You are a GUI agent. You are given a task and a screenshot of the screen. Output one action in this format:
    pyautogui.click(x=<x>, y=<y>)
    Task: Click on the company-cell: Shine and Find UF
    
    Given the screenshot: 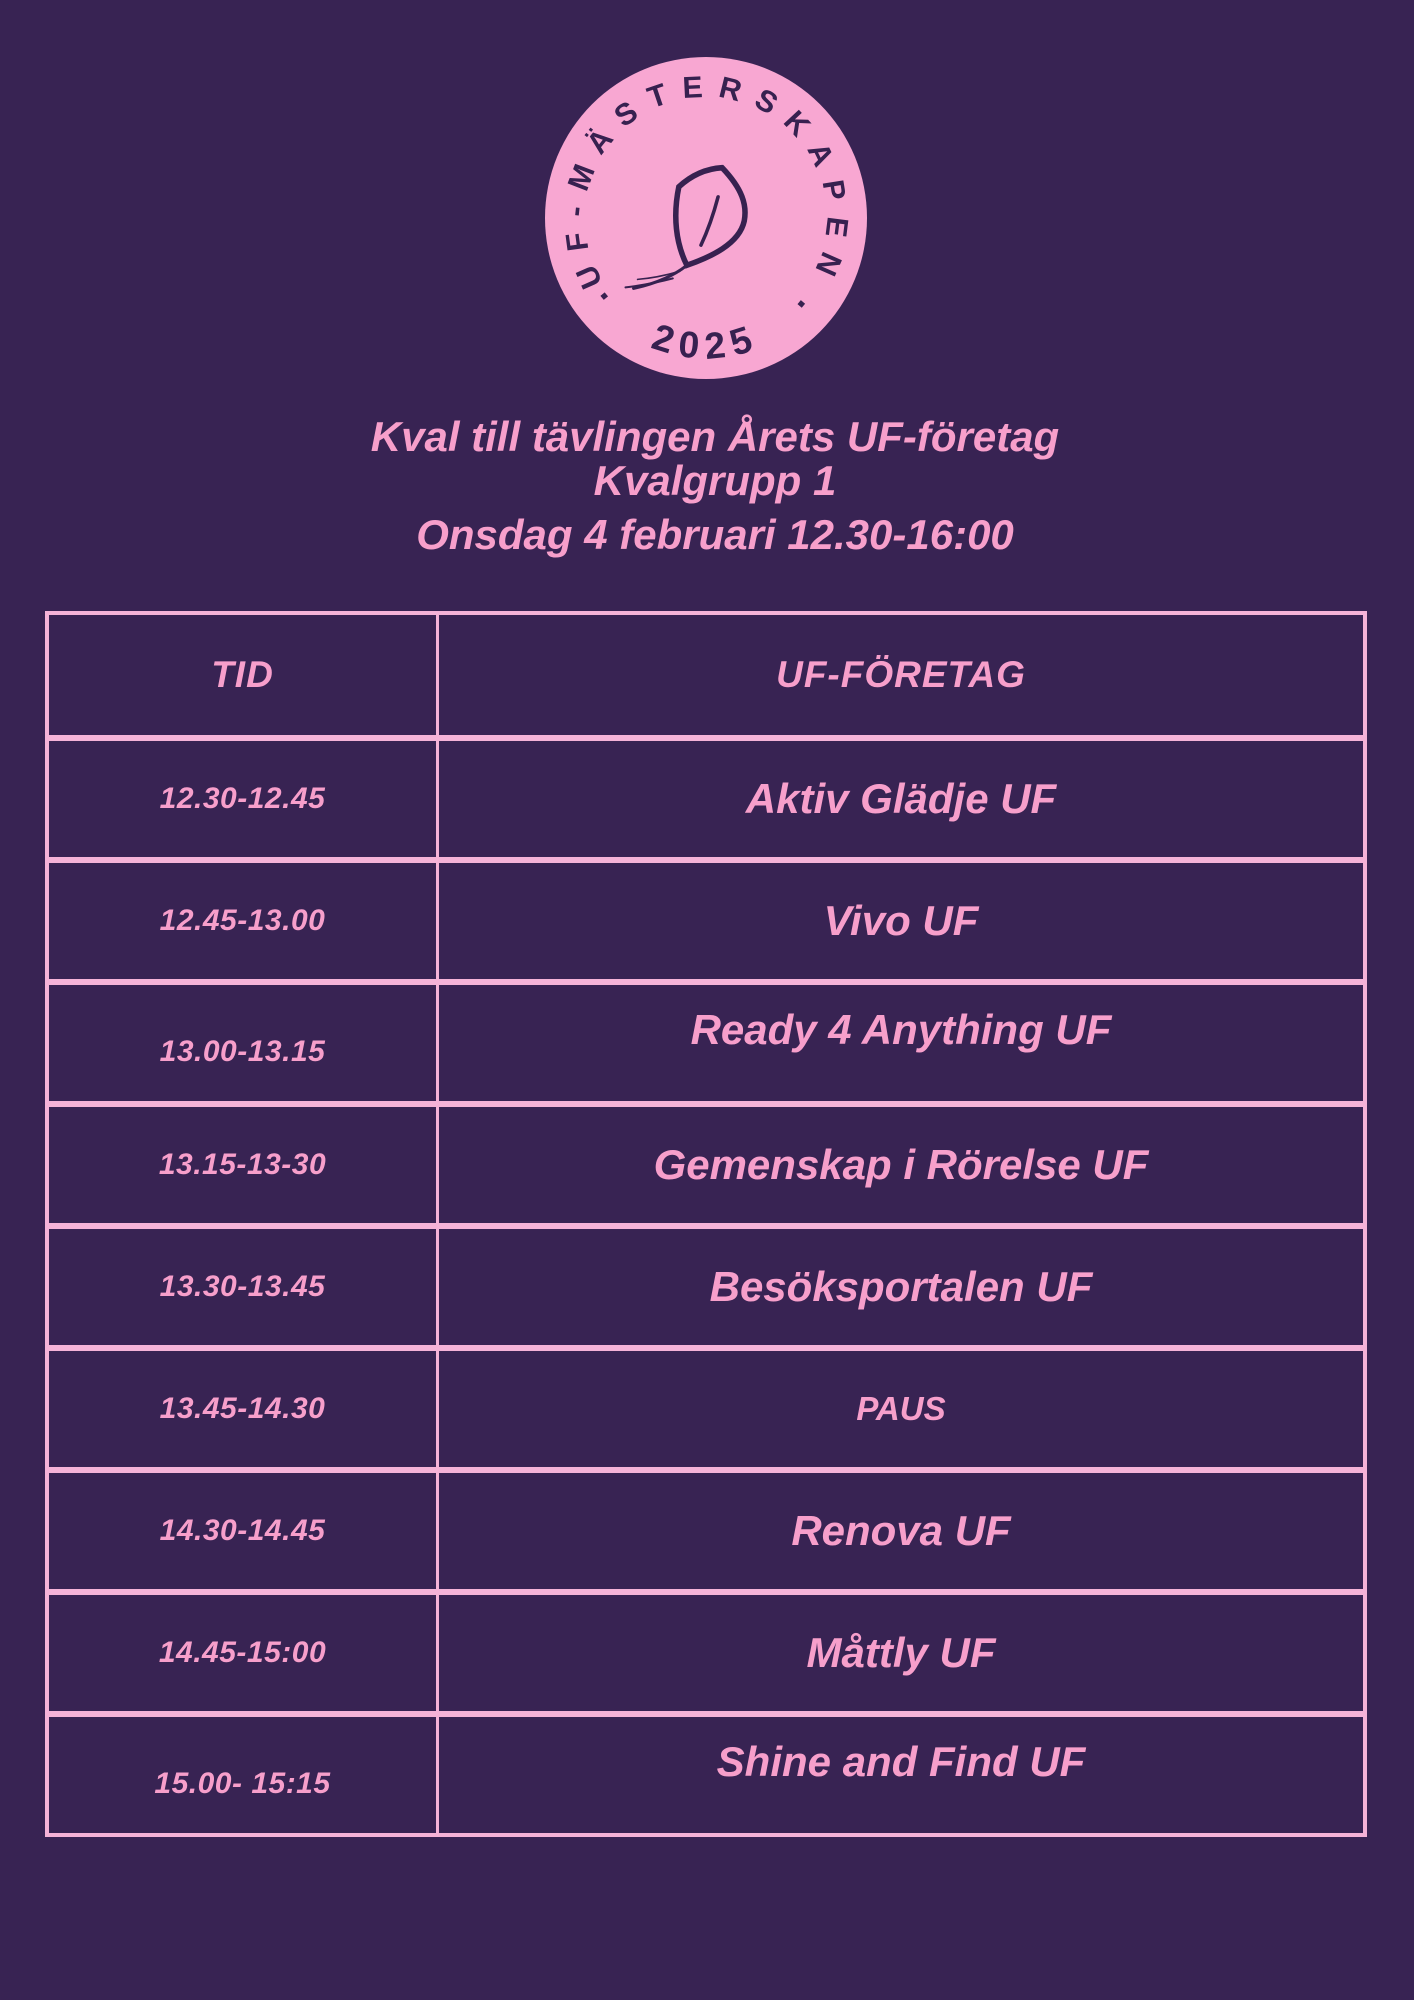 What is the action you would take?
    pyautogui.click(x=901, y=1775)
    